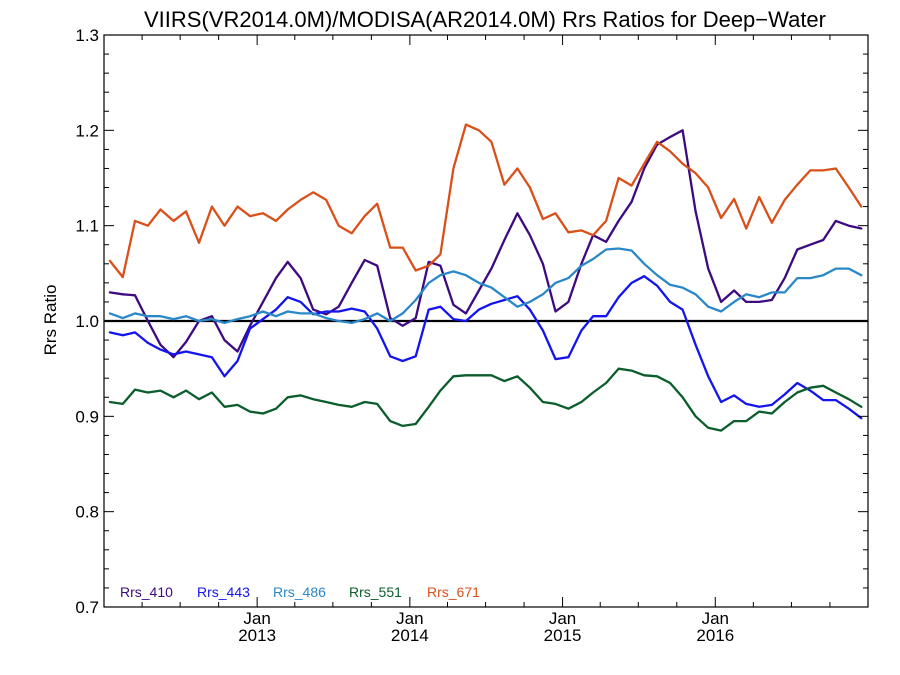 Image resolution: width=900 pixels, height=675 pixels. Describe the element at coordinates (257, 635) in the screenshot. I see `x-tick-label-year: 2013` at that location.